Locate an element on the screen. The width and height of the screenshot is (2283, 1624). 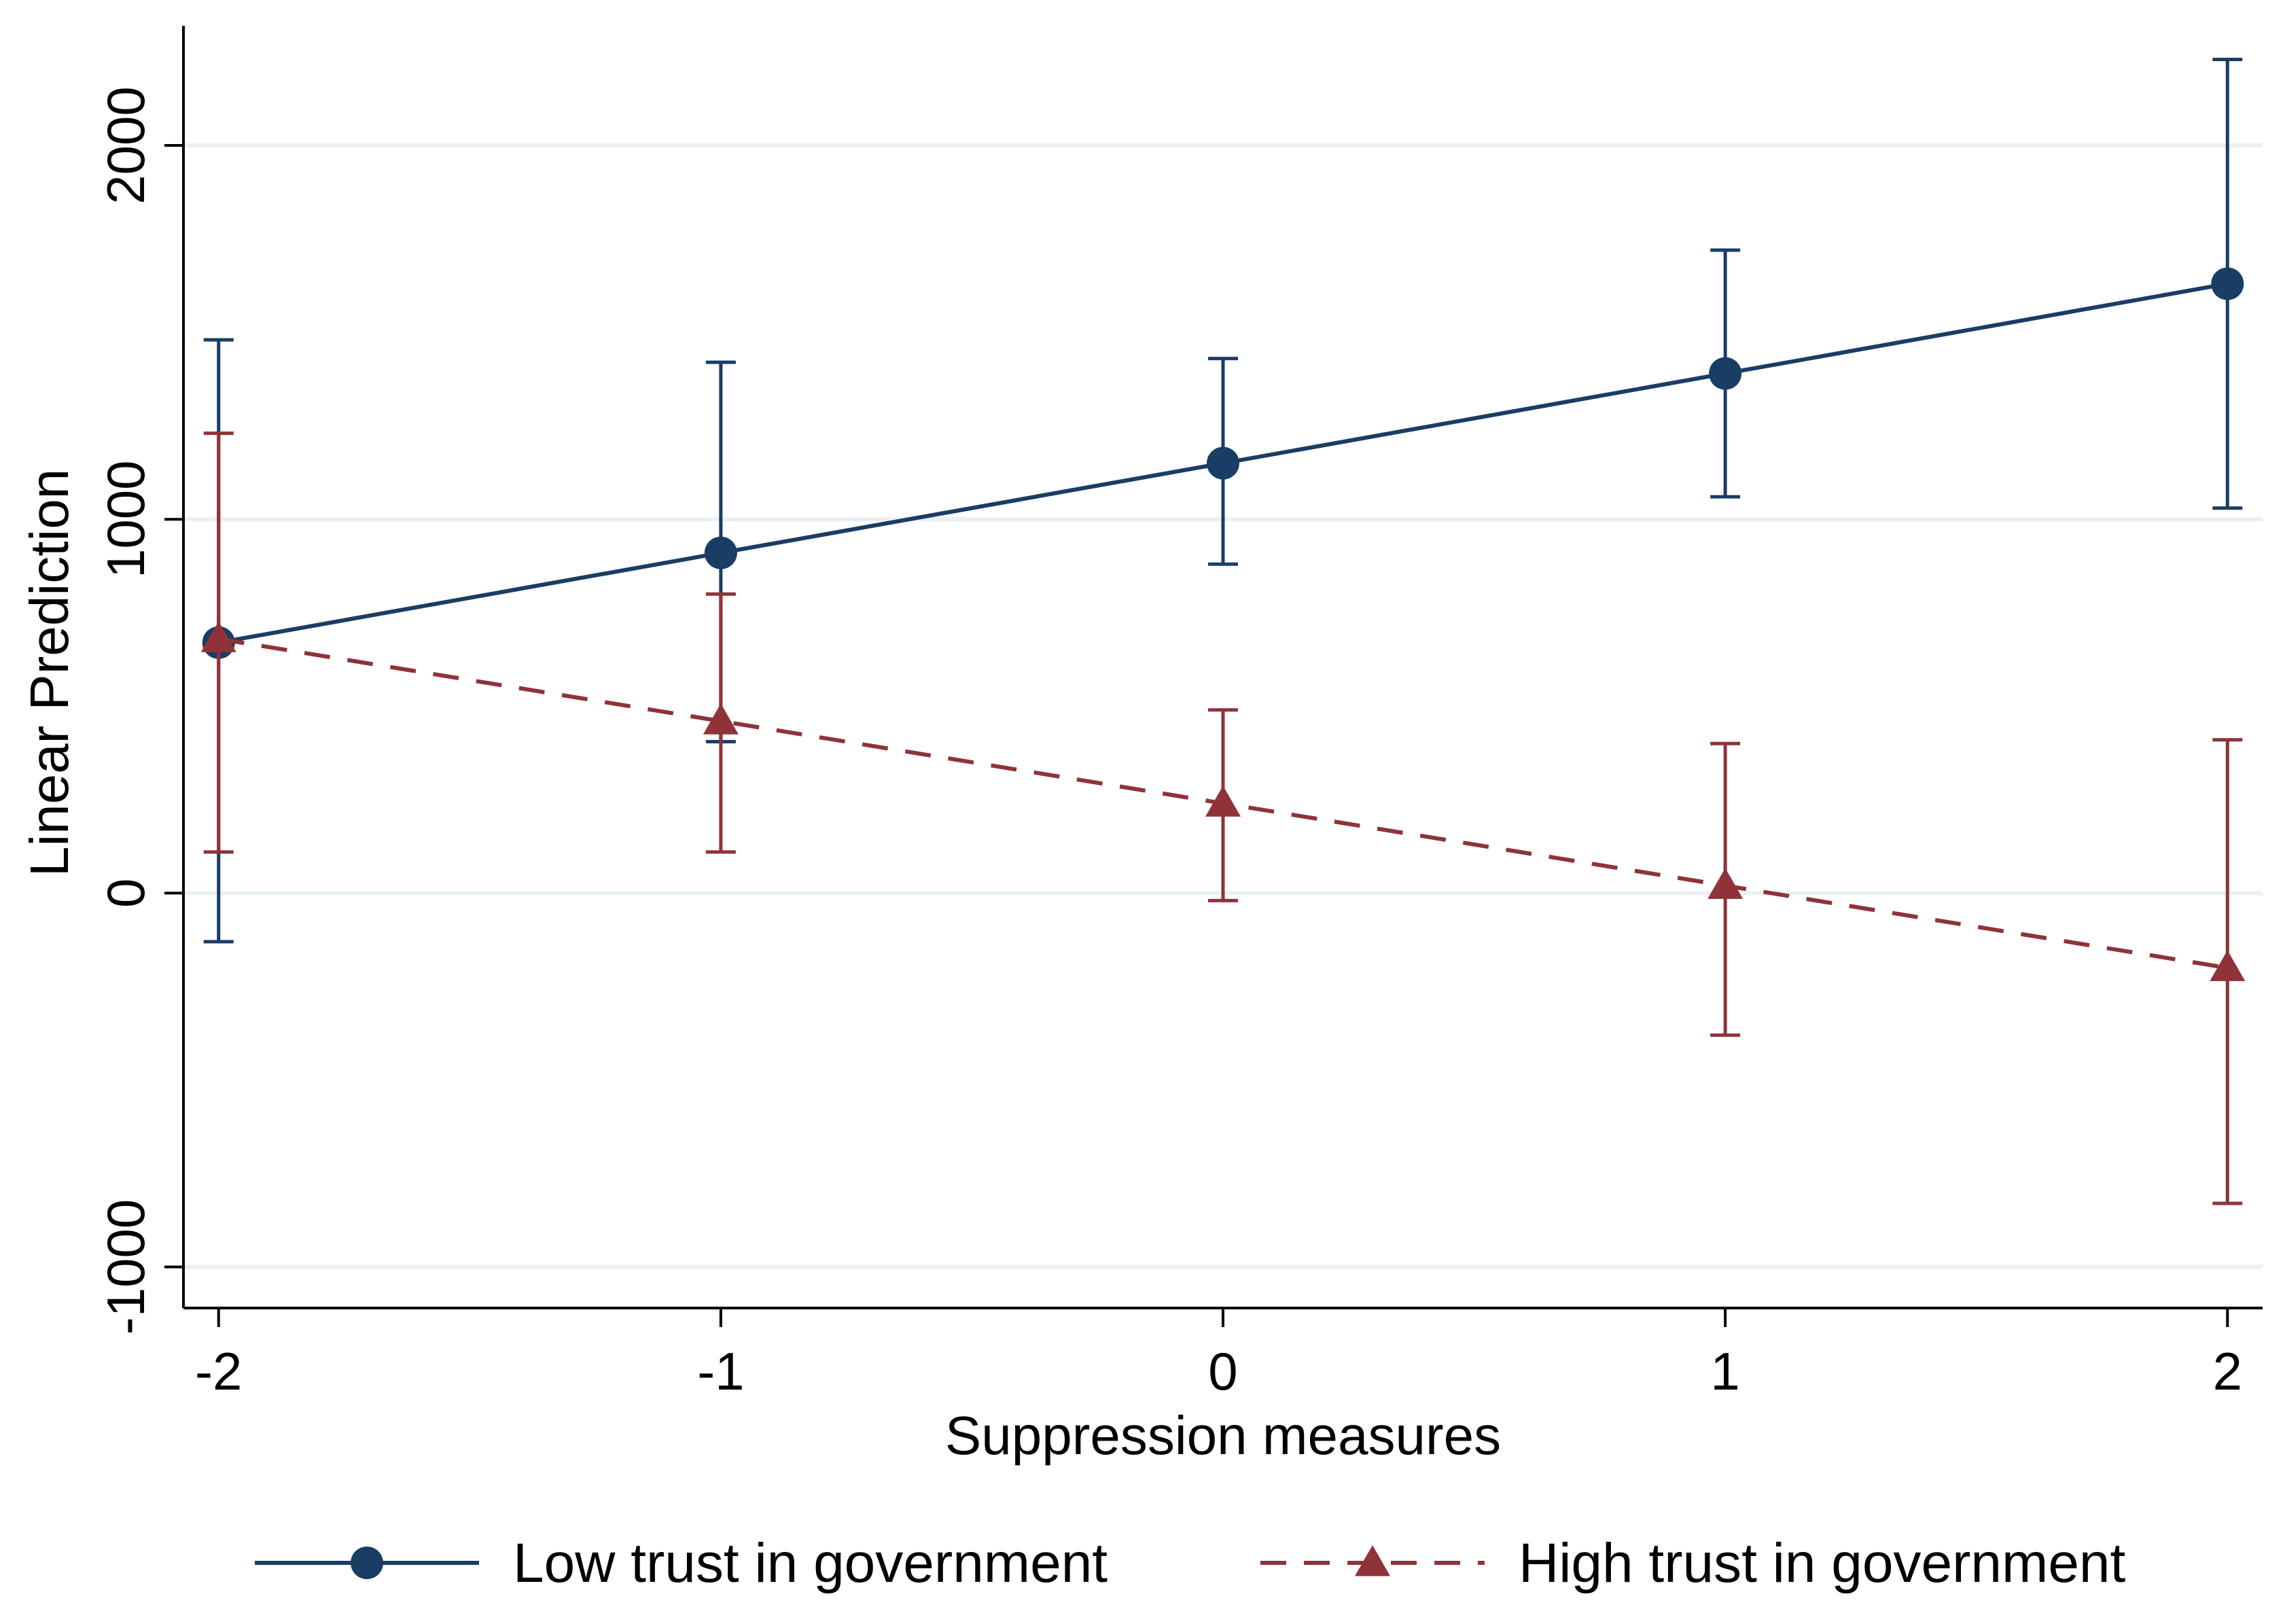
y-axis-title: Linear Prediction is located at coordinates (49, 673).